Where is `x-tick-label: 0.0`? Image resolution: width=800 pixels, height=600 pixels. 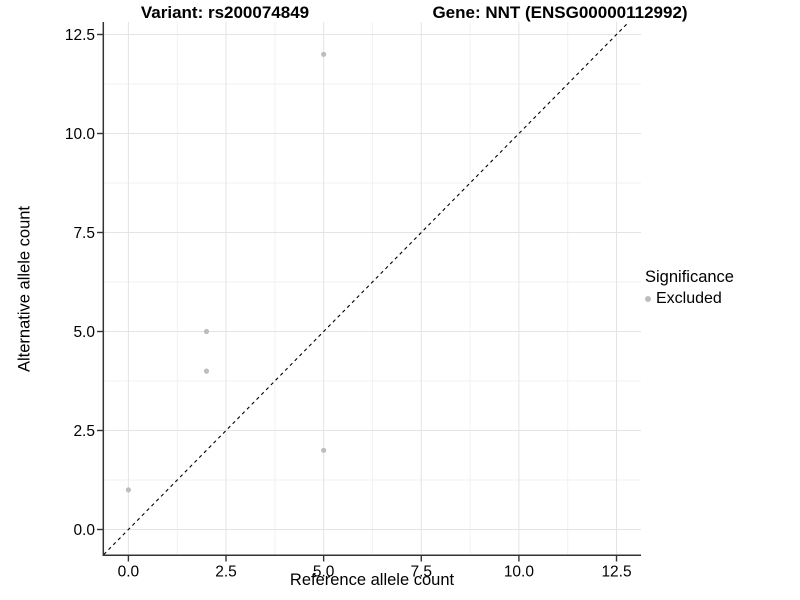 x-tick-label: 0.0 is located at coordinates (129, 572).